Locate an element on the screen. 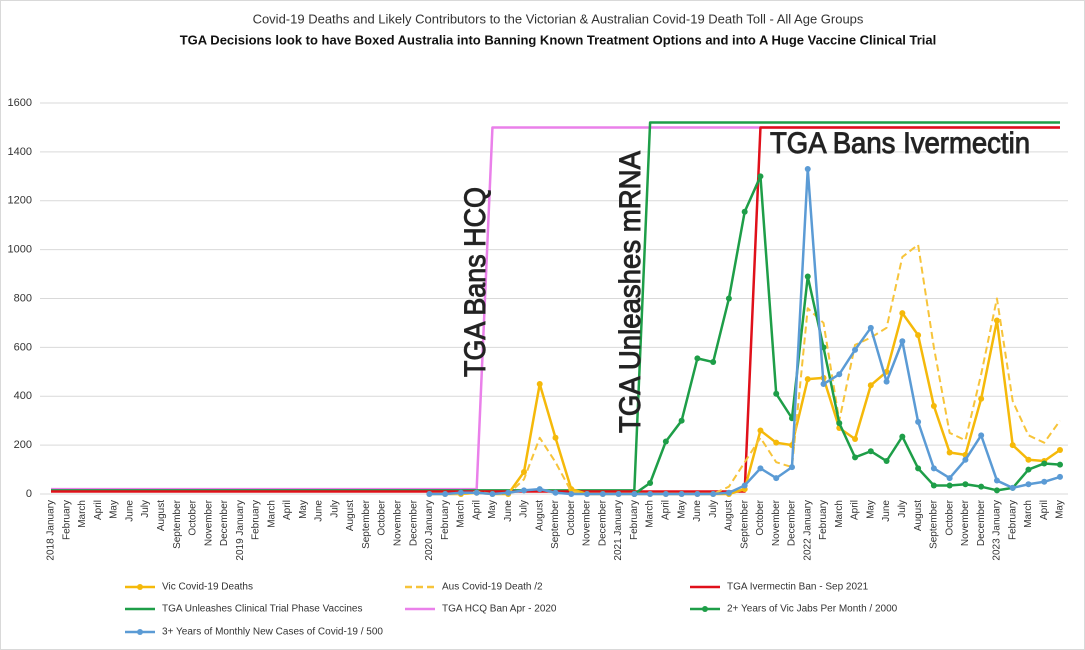 Image resolution: width=1085 pixels, height=650 pixels. y-tick-label: 1400 is located at coordinates (20, 152).